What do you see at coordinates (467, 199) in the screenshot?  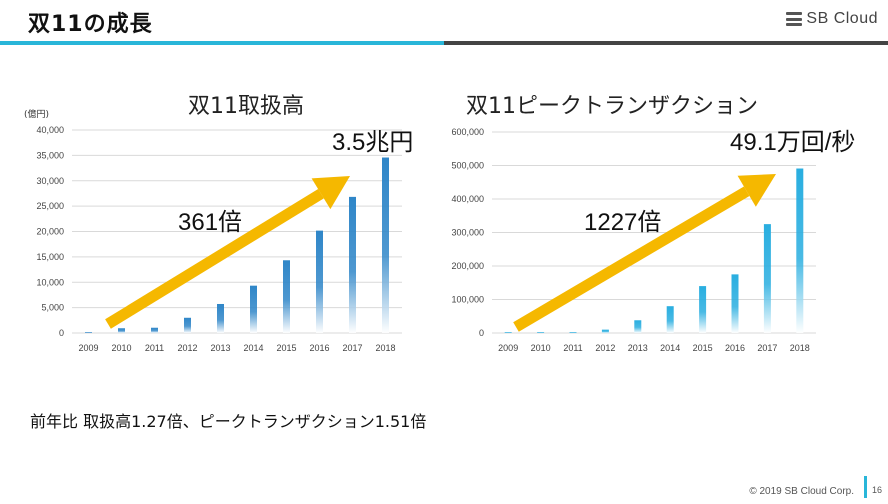 I see `y-tick-label: 400,000` at bounding box center [467, 199].